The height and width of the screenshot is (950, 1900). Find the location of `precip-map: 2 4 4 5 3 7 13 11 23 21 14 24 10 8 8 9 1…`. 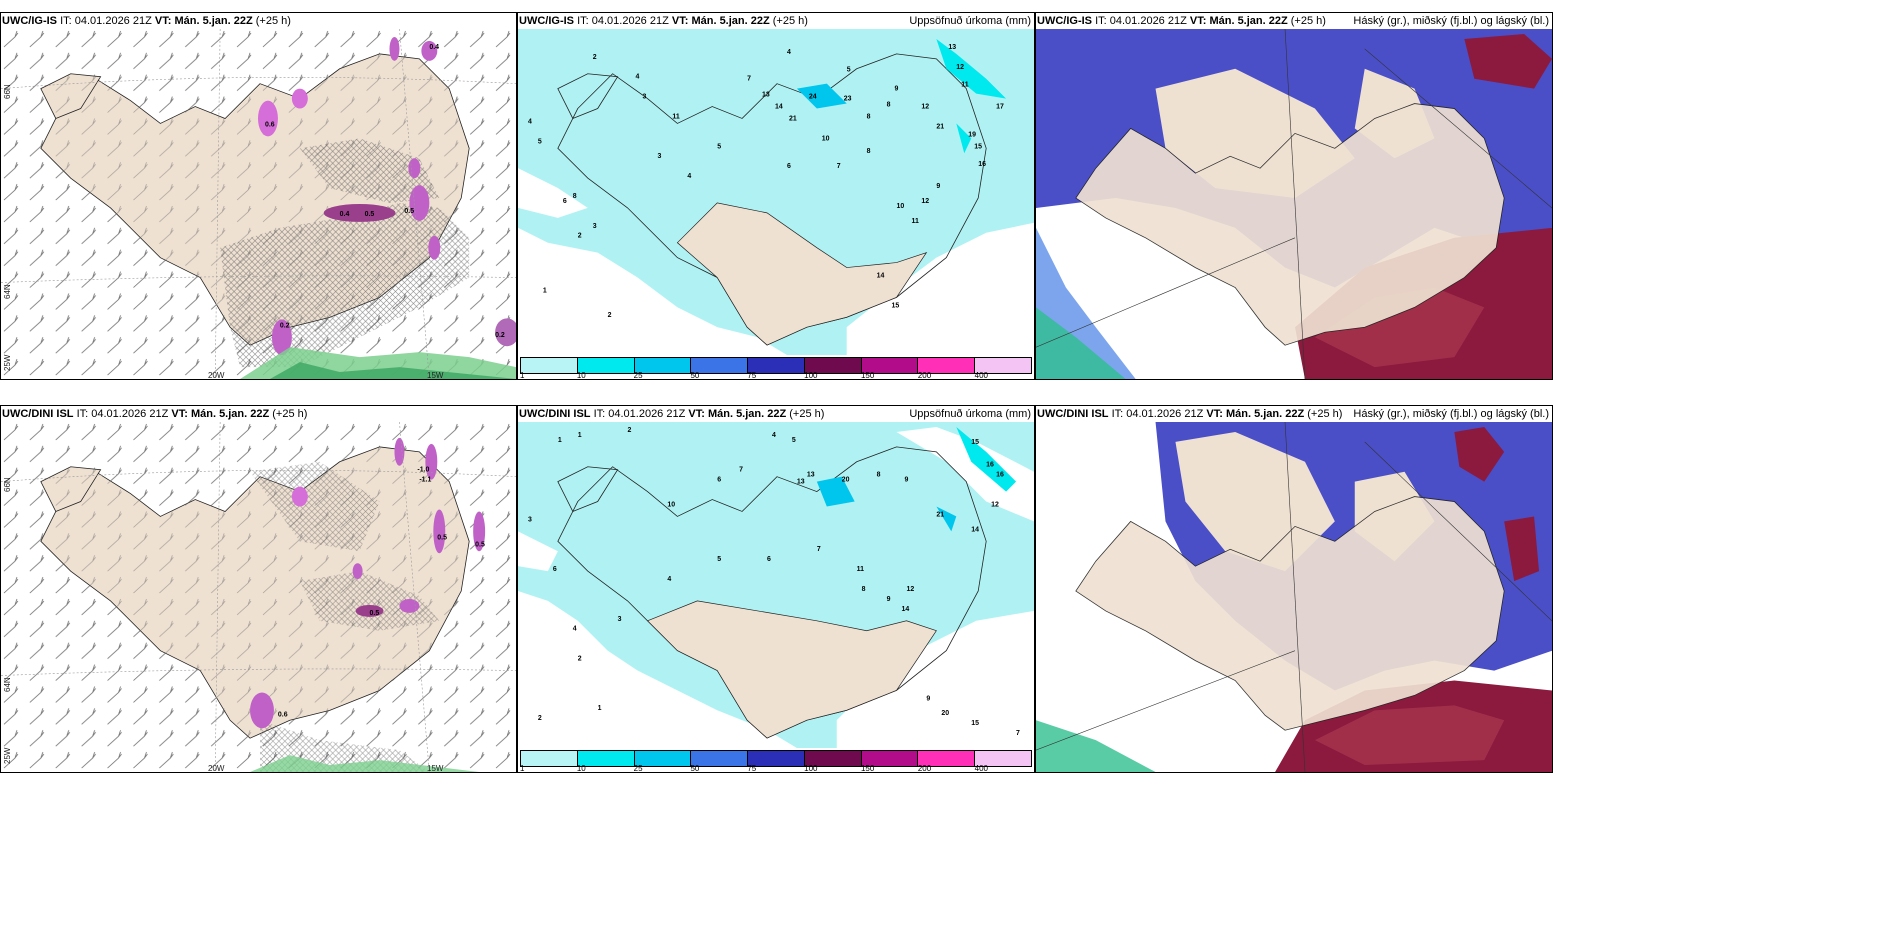

precip-map: 2 4 4 5 3 7 13 11 23 21 14 24 10 8 8 9 1… is located at coordinates (776, 192).